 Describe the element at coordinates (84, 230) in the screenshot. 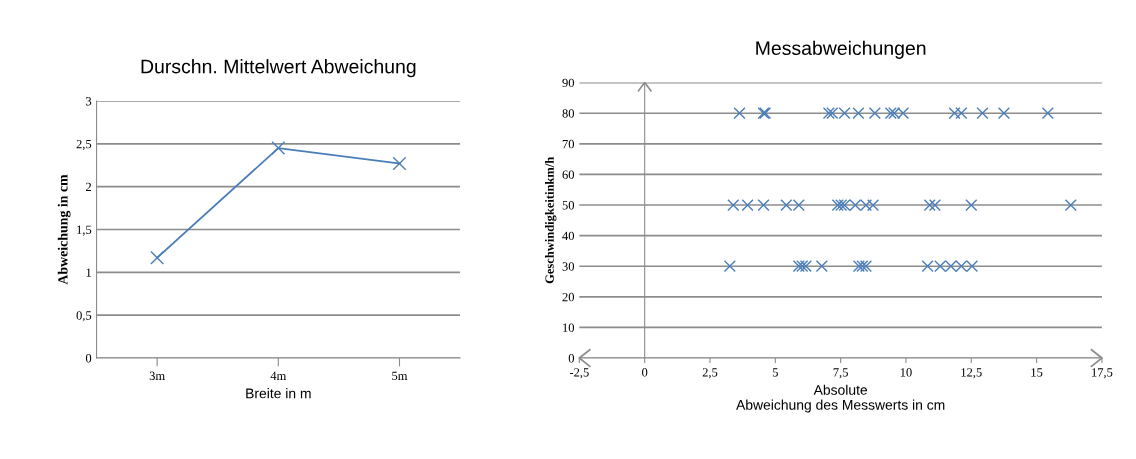

I see `y-tick-label: 1,5` at that location.